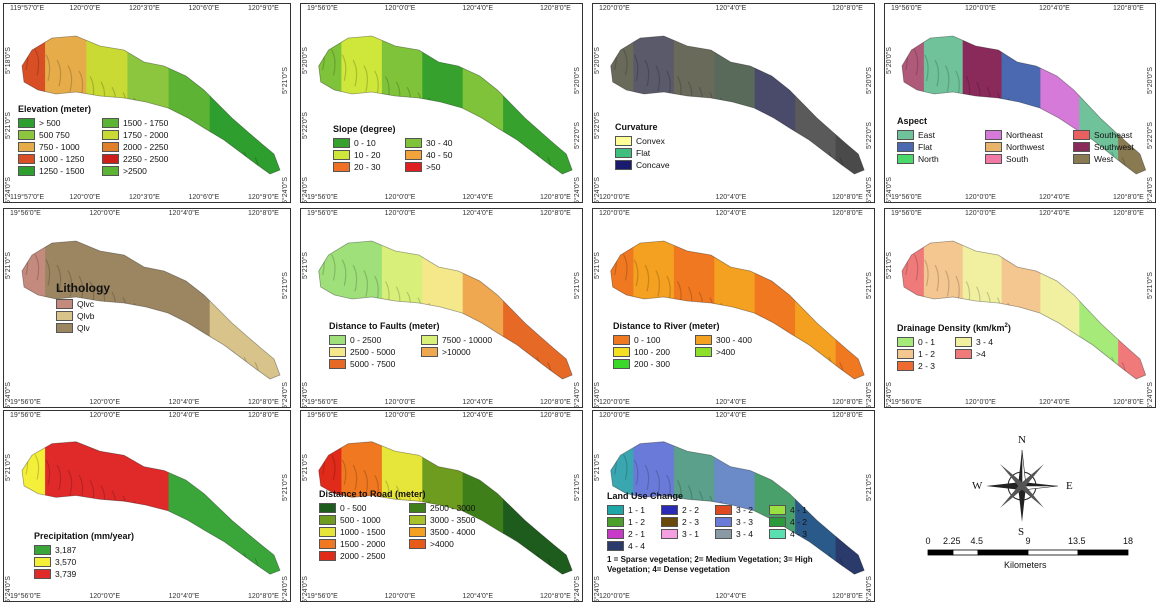 This screenshot has height=603, width=1158. I want to click on legend-title: Curvature, so click(636, 127).